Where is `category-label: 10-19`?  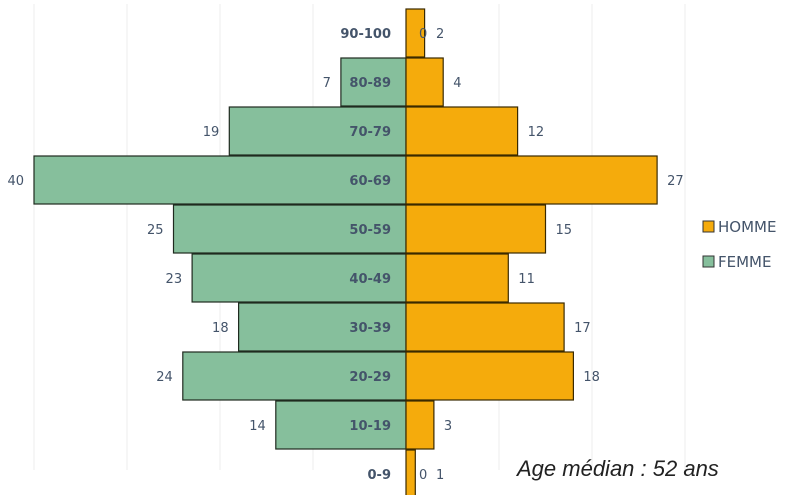
category-label: 10-19 is located at coordinates (370, 426).